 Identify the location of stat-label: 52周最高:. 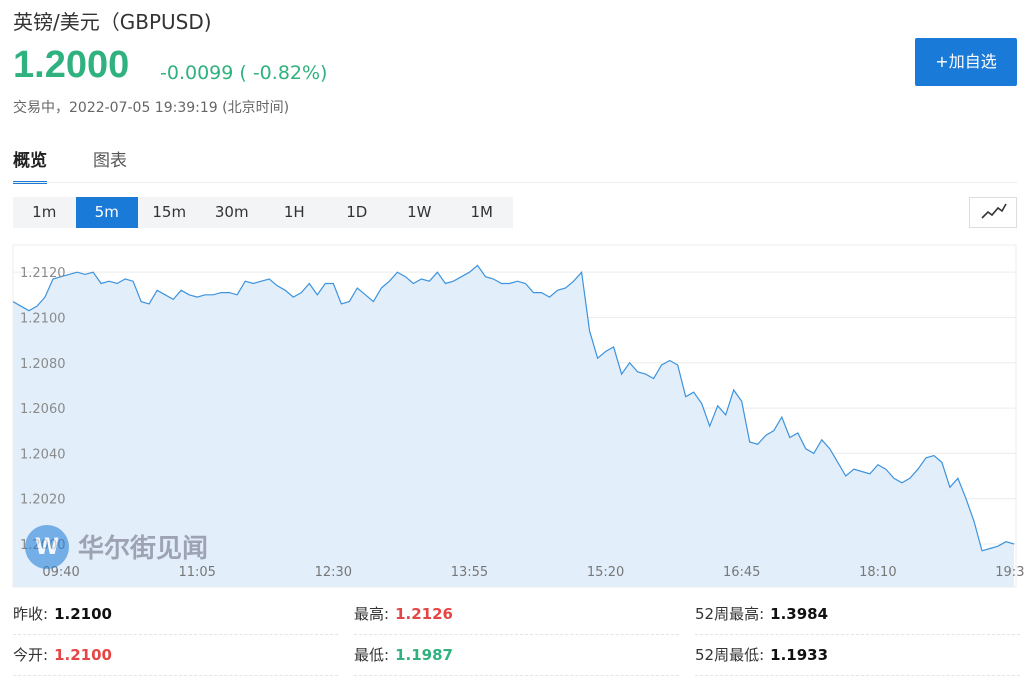
(730, 614).